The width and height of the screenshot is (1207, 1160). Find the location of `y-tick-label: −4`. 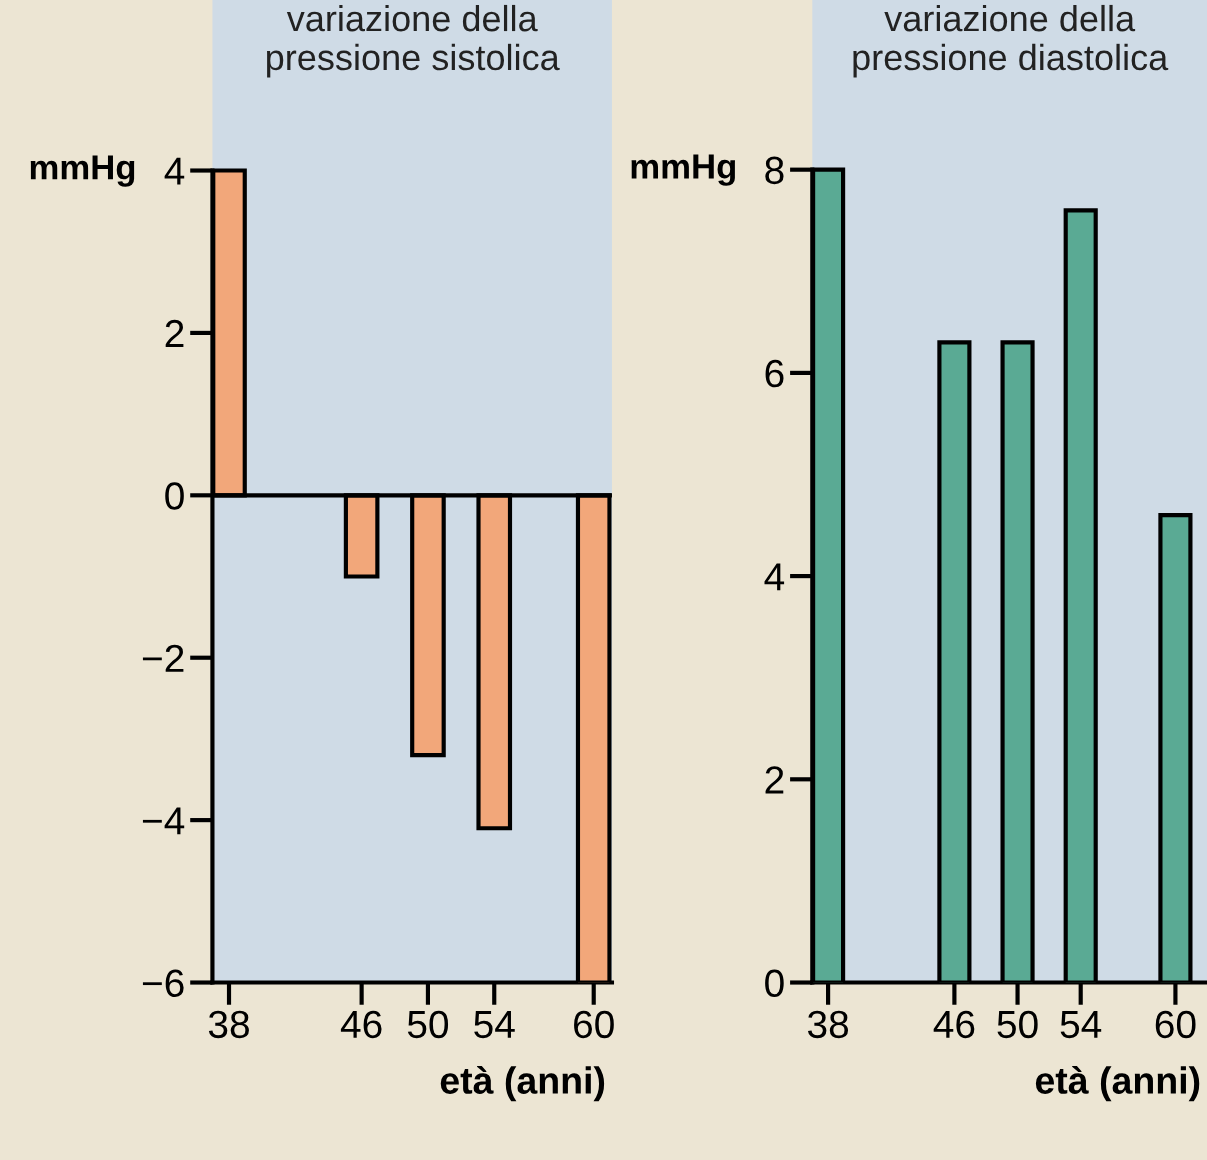

y-tick-label: −4 is located at coordinates (163, 821).